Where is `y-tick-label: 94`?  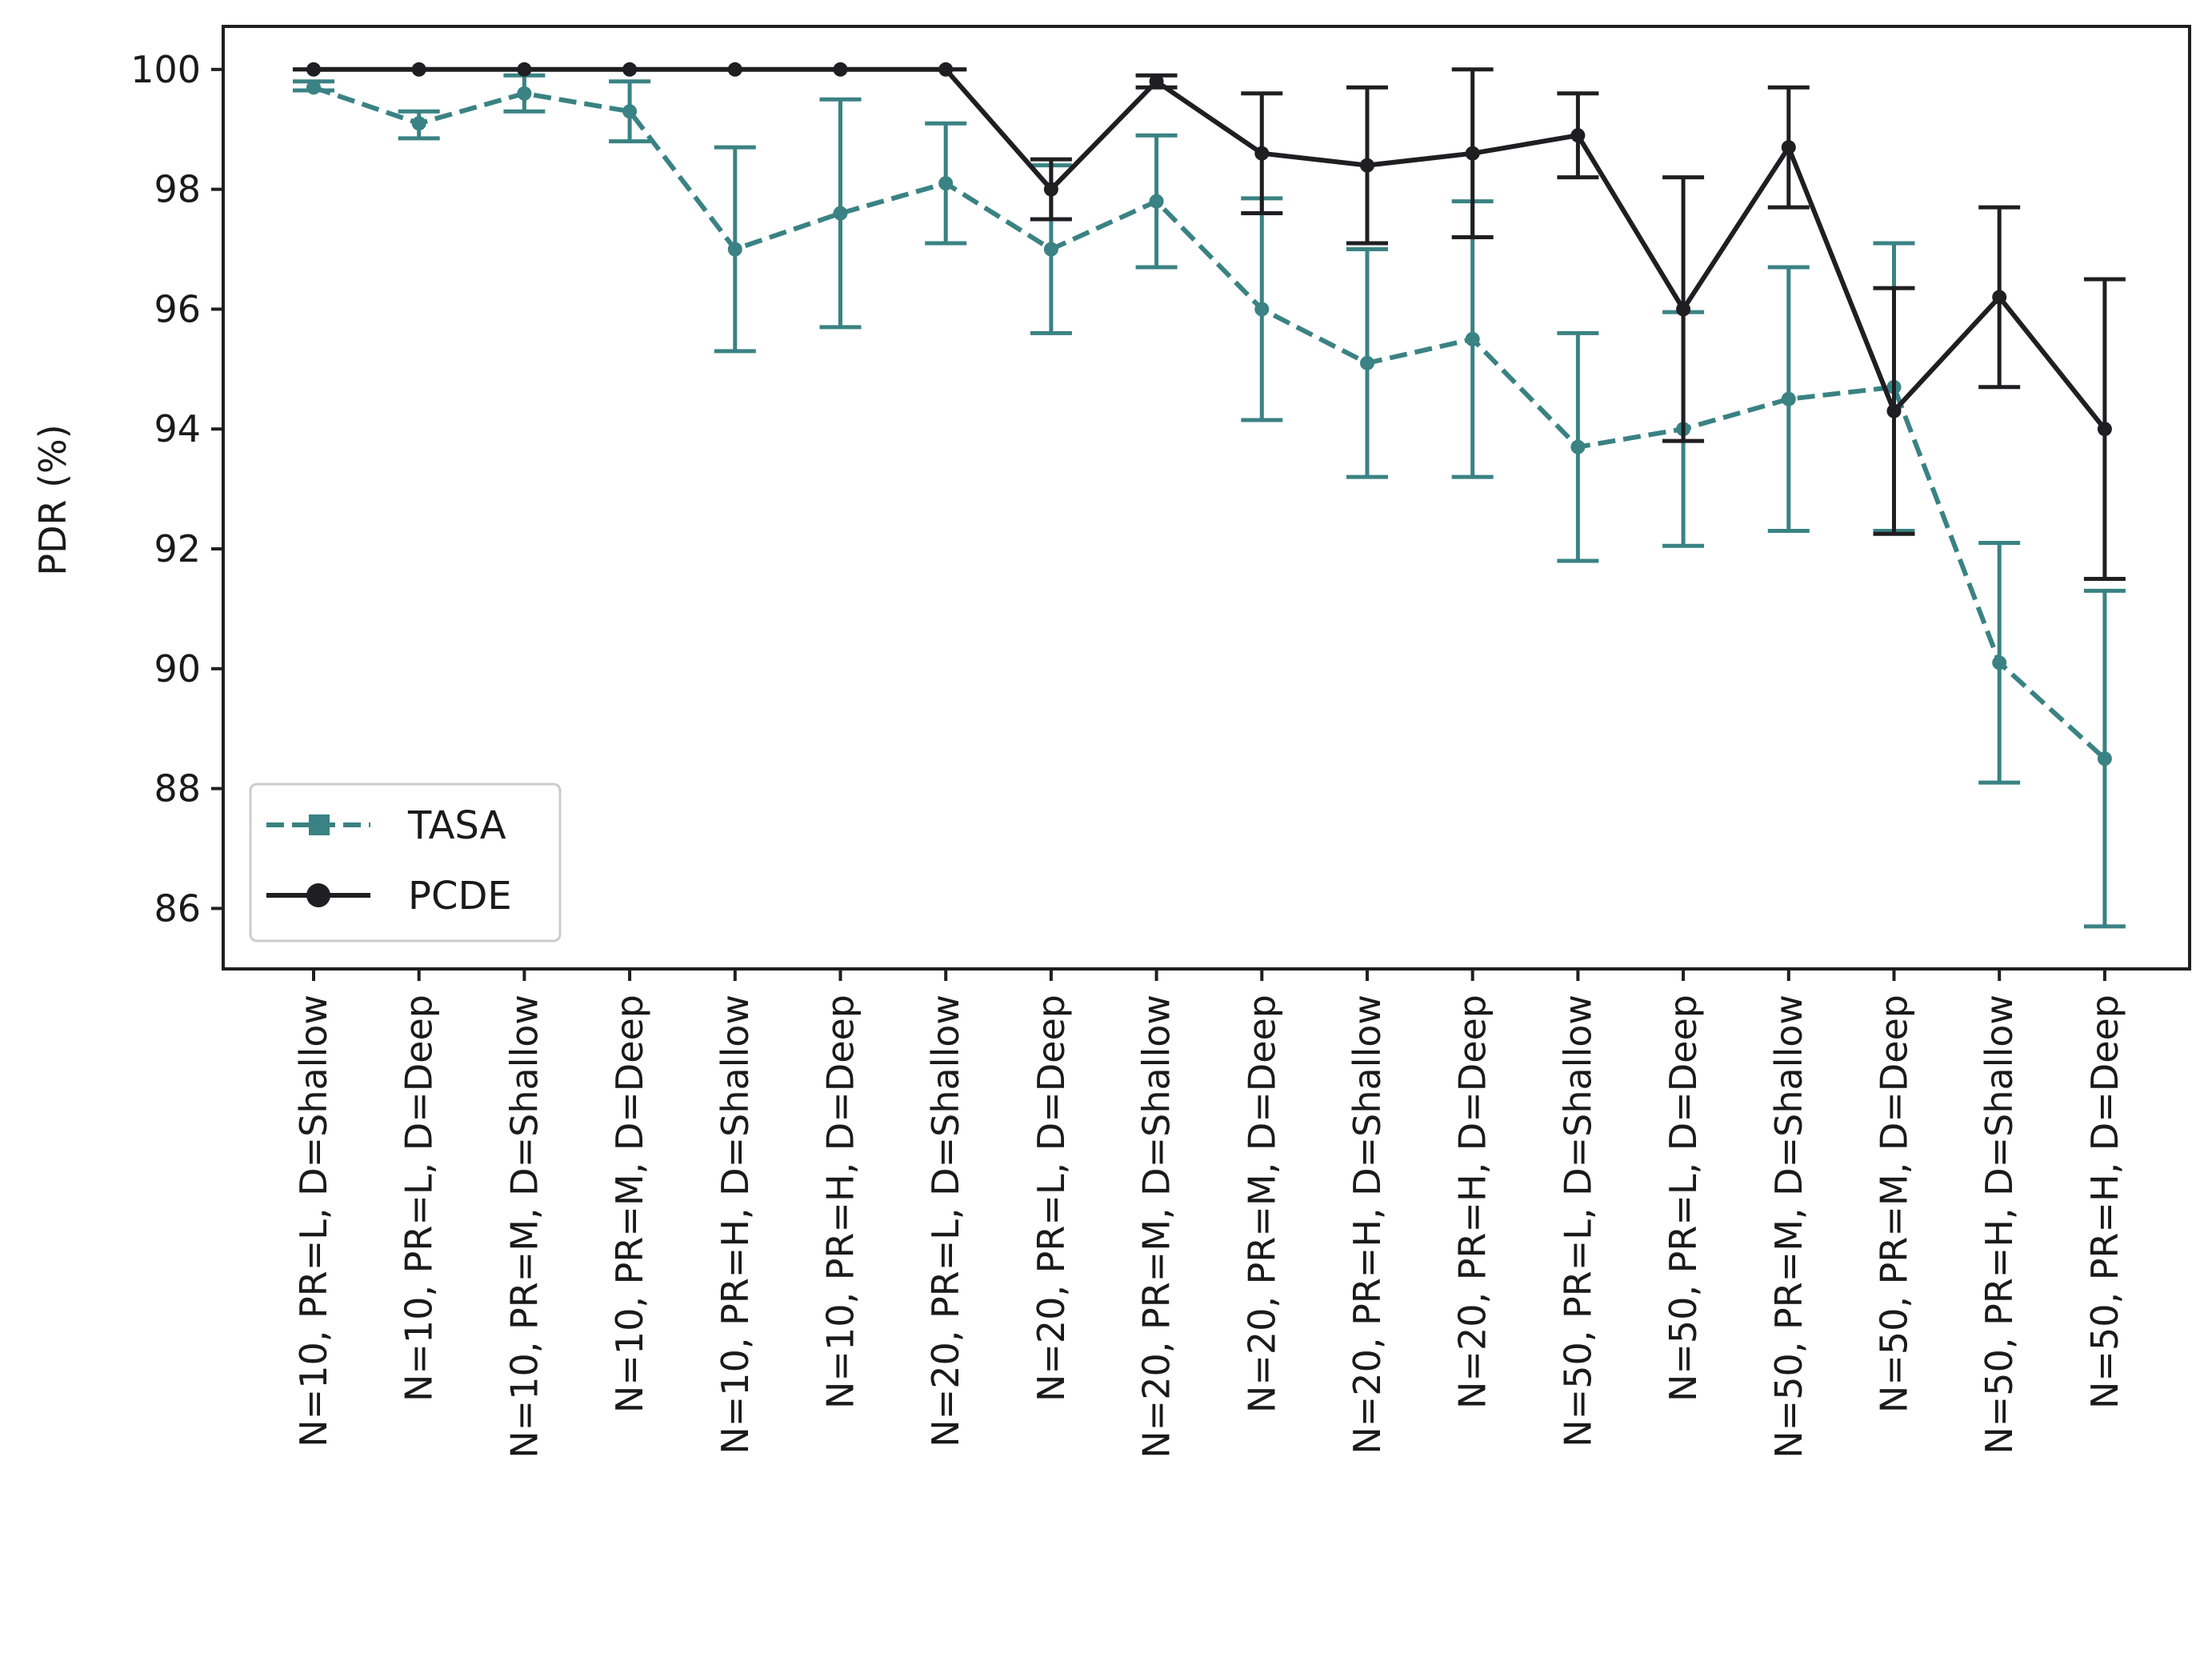
y-tick-label: 94 is located at coordinates (177, 428).